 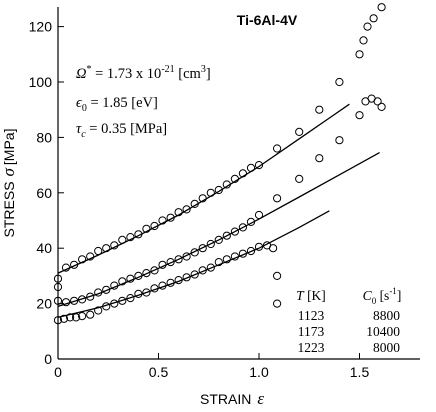 I want to click on y-tick-label: 120, so click(x=41, y=27).